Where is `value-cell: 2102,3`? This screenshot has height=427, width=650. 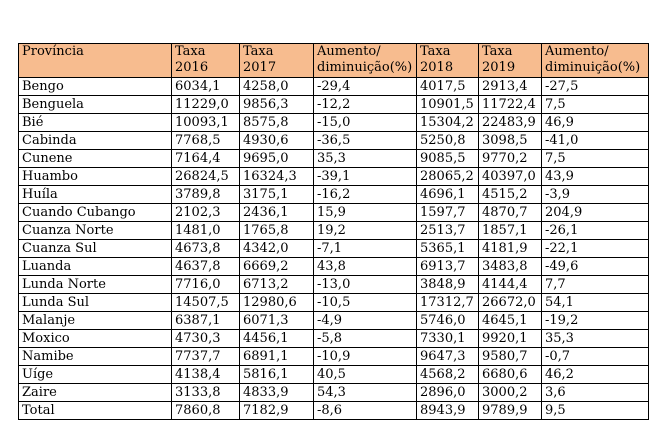
value-cell: 2102,3 is located at coordinates (205, 212).